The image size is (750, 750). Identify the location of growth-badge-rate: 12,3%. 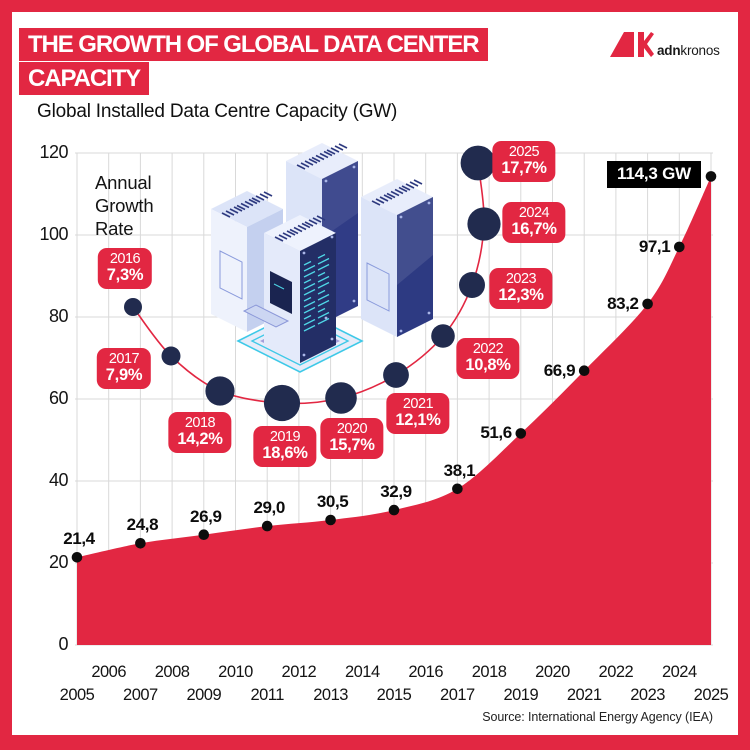
(521, 295).